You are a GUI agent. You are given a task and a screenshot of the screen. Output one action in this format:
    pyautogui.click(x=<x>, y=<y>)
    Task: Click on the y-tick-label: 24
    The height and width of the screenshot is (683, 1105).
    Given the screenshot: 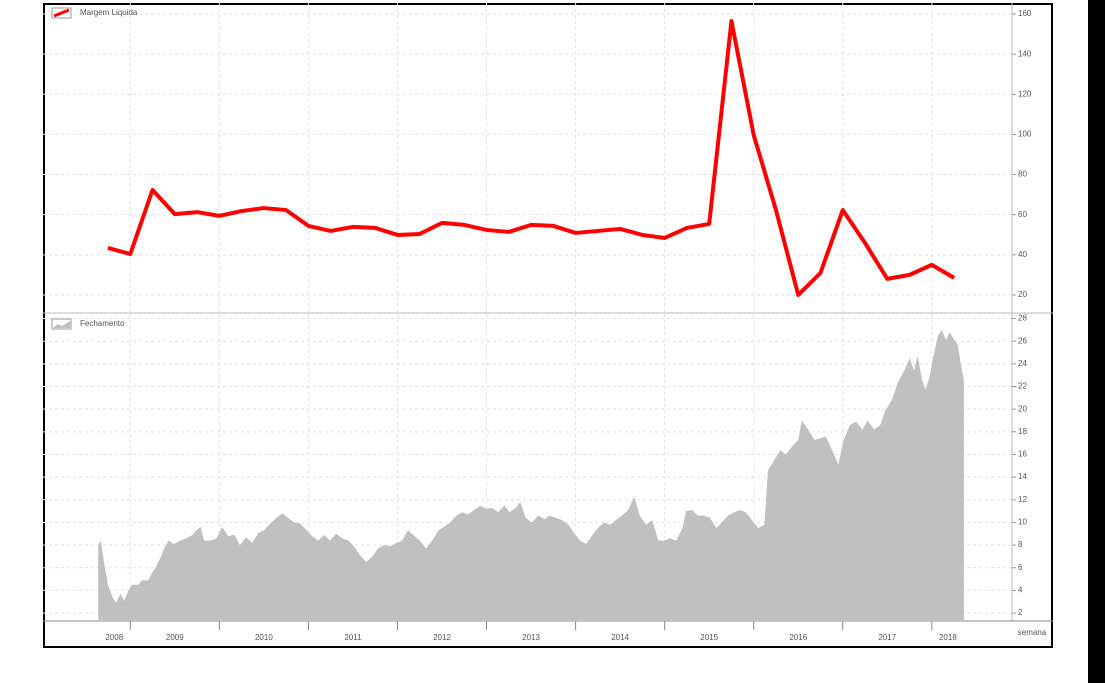 What is the action you would take?
    pyautogui.click(x=1022, y=363)
    